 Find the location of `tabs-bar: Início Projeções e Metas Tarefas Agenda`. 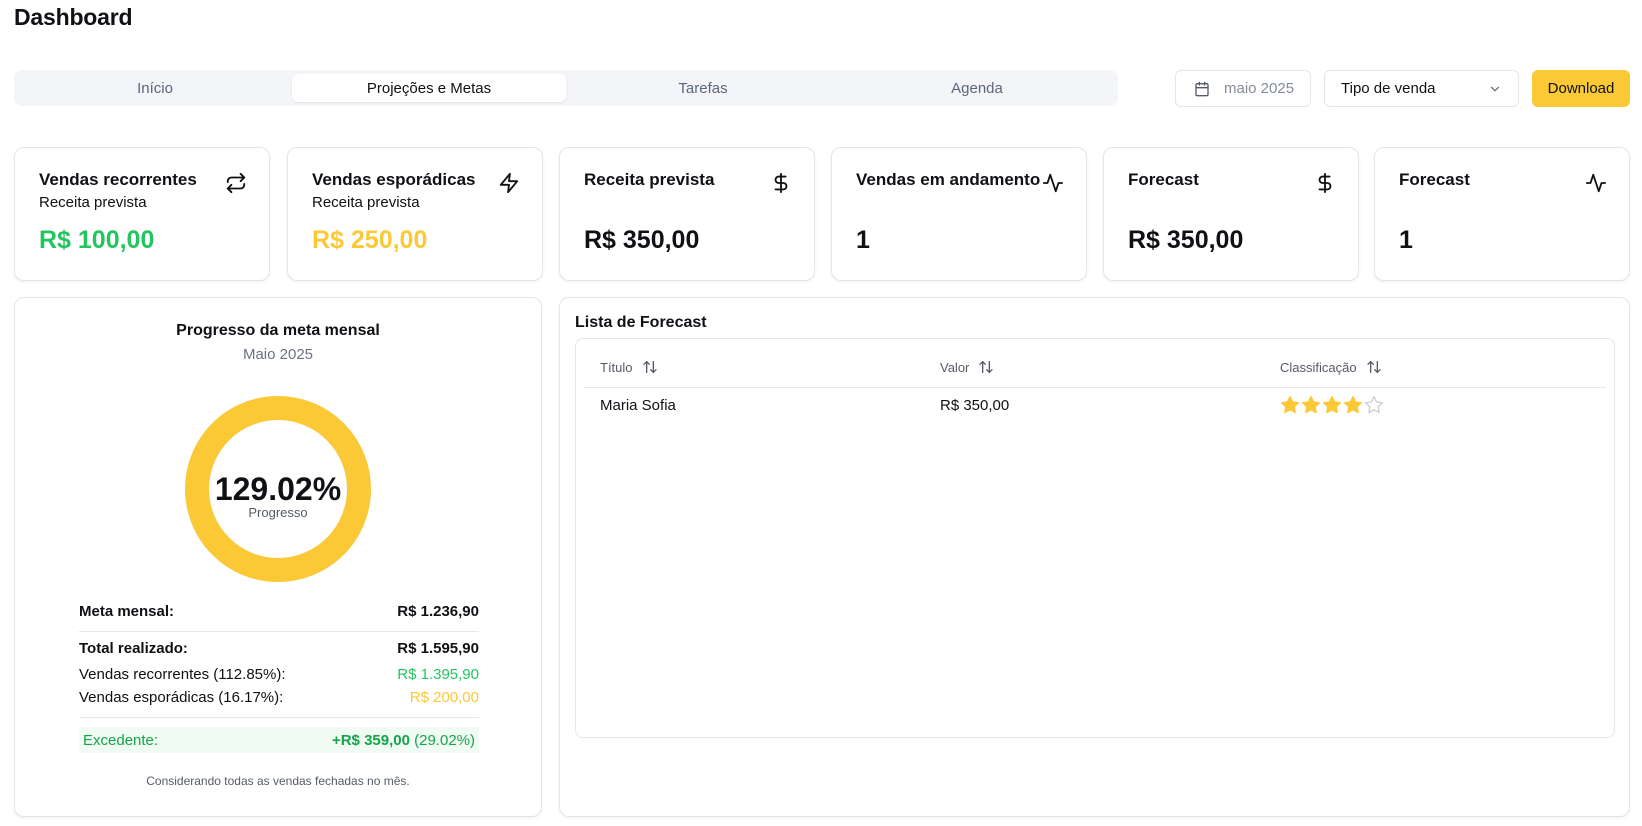

tabs-bar: Início Projeções e Metas Tarefas Agenda is located at coordinates (566, 88).